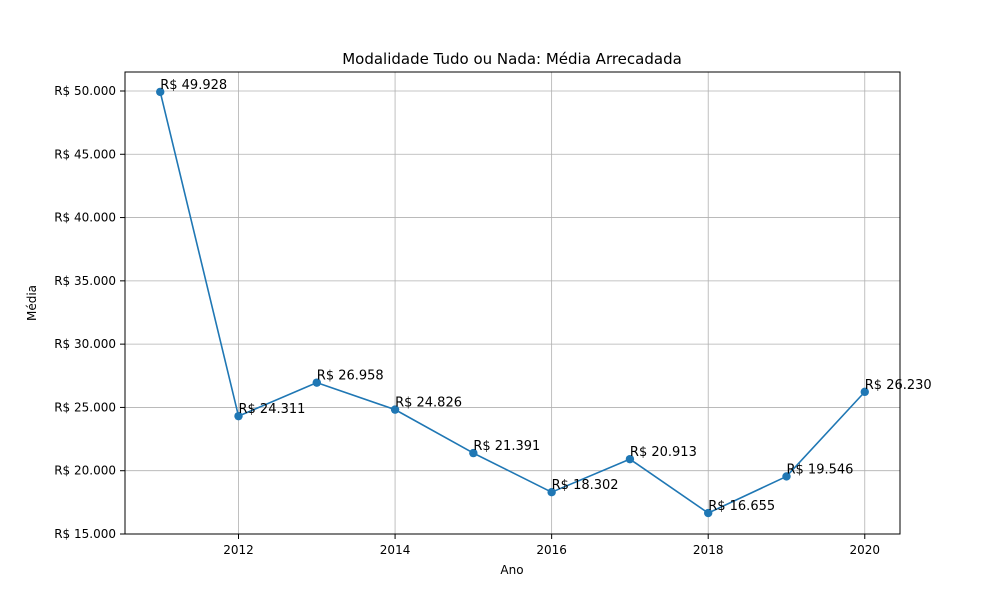 The width and height of the screenshot is (1000, 600). What do you see at coordinates (898, 385) in the screenshot?
I see `data-label: R$ 26.230` at bounding box center [898, 385].